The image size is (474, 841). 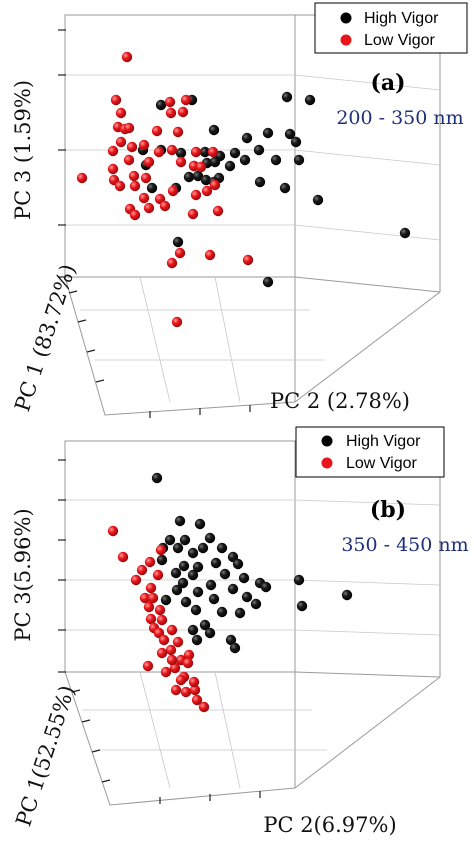 What do you see at coordinates (23, 150) in the screenshot?
I see `panel-a-y-axis-label: PC 3 (1.59%)` at bounding box center [23, 150].